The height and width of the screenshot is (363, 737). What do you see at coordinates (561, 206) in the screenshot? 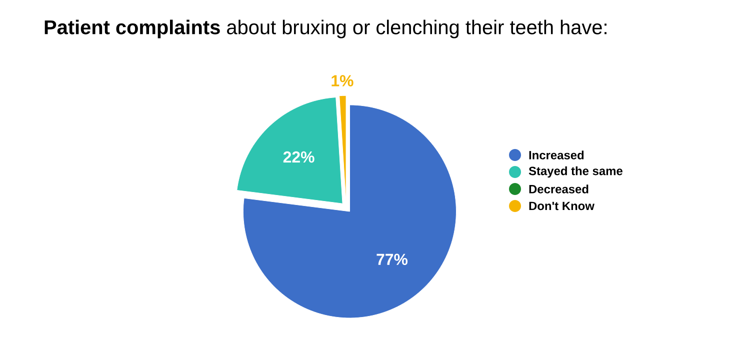
I see `legend-label: Don't Know` at bounding box center [561, 206].